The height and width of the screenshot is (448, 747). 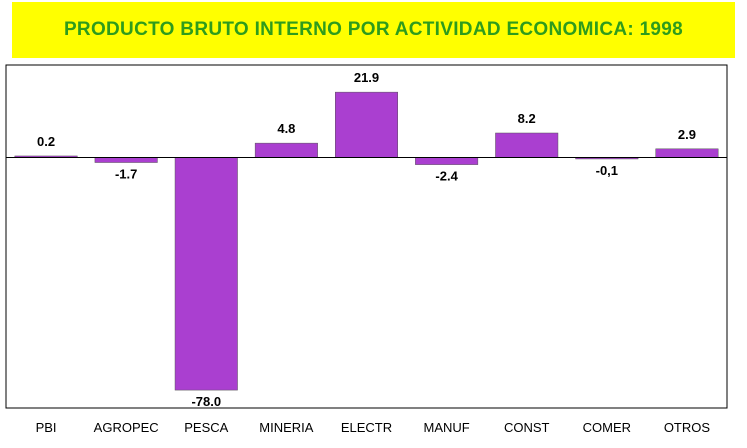 What do you see at coordinates (527, 145) in the screenshot?
I see `bar-const` at bounding box center [527, 145].